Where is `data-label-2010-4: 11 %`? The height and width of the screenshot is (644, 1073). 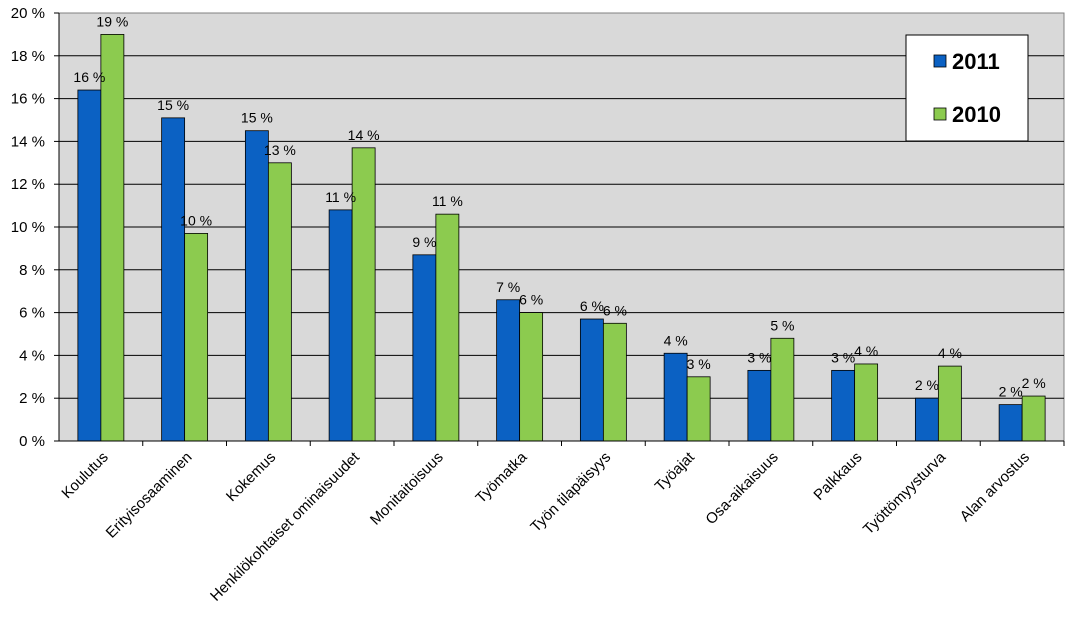
data-label-2010-4: 11 % is located at coordinates (447, 201).